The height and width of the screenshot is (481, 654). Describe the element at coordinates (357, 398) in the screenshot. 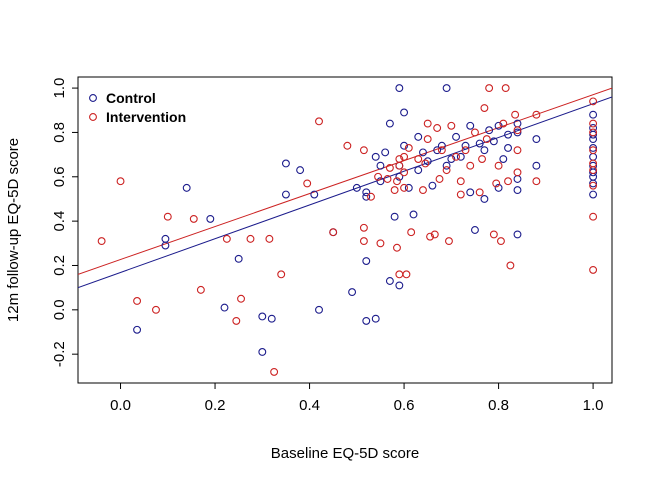

I see `x-axis: 0.0 0.2 0.4 0.6 0.8 1.0` at that location.